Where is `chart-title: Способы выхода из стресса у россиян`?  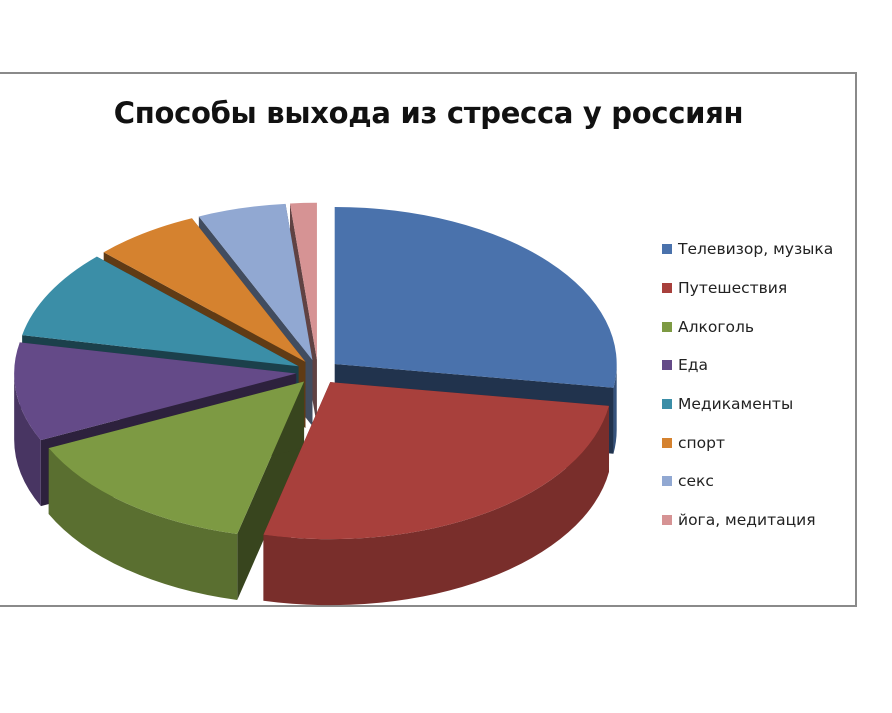
chart-title: Способы выхода из стресса у россиян is located at coordinates (428, 113).